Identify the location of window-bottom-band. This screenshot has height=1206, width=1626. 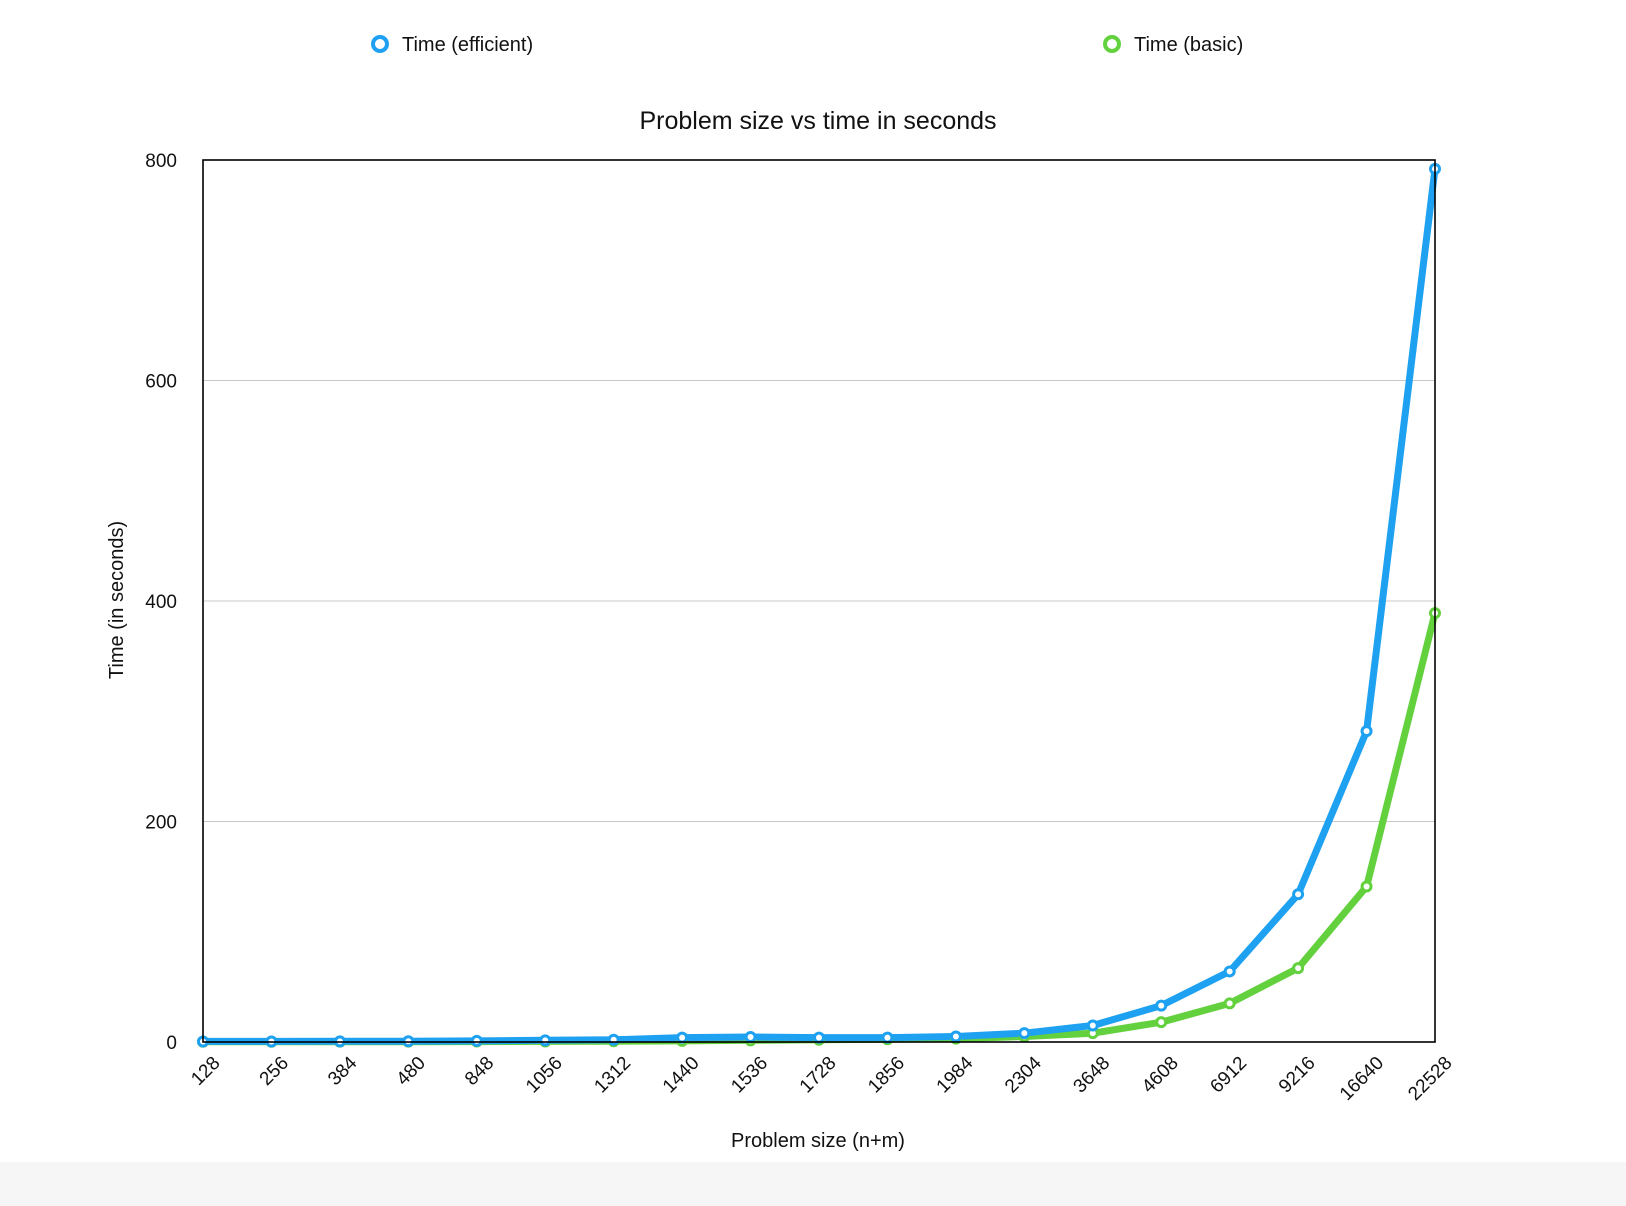
(813, 1184).